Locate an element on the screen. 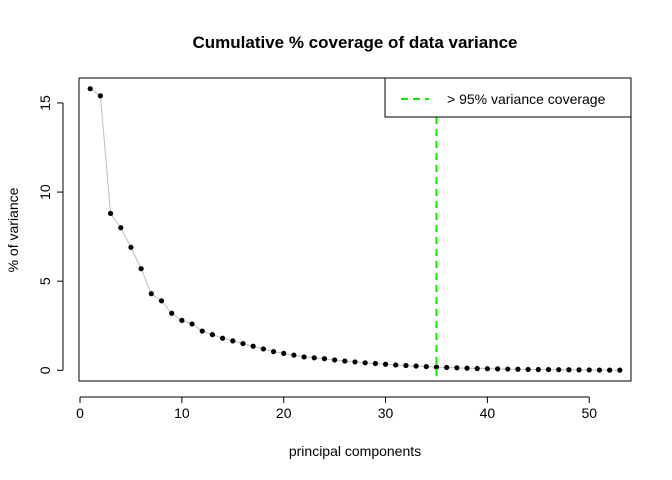  legend-label: > 95% variance coverage is located at coordinates (526, 99).